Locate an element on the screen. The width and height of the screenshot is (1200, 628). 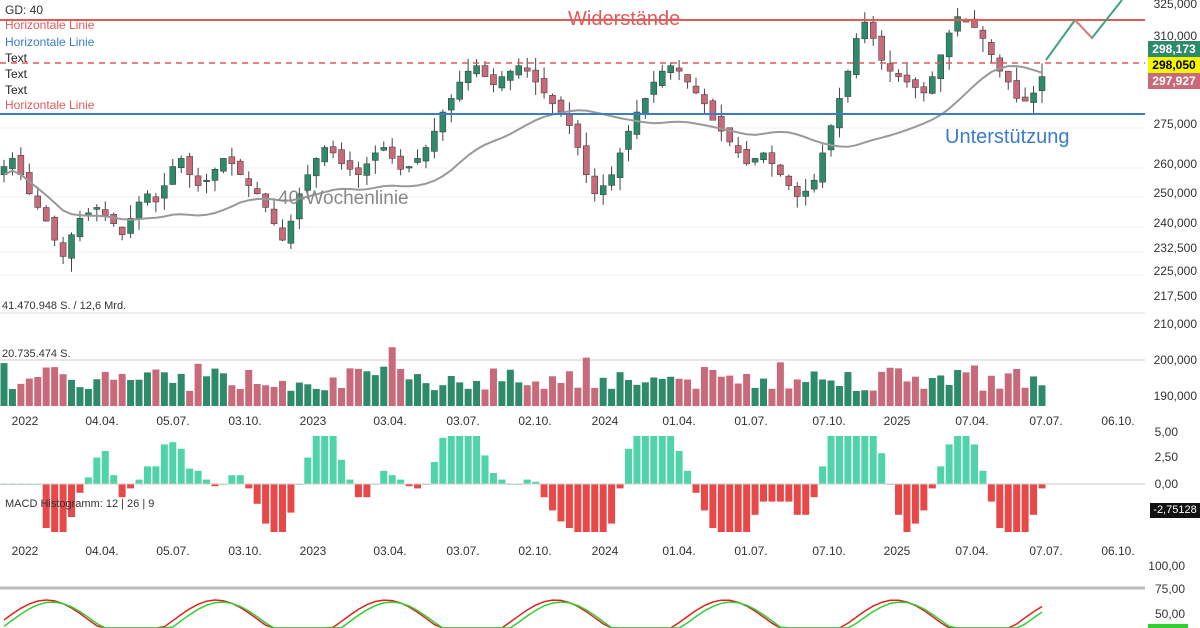
macd-value-badge: -2,75128 is located at coordinates (1175, 510).